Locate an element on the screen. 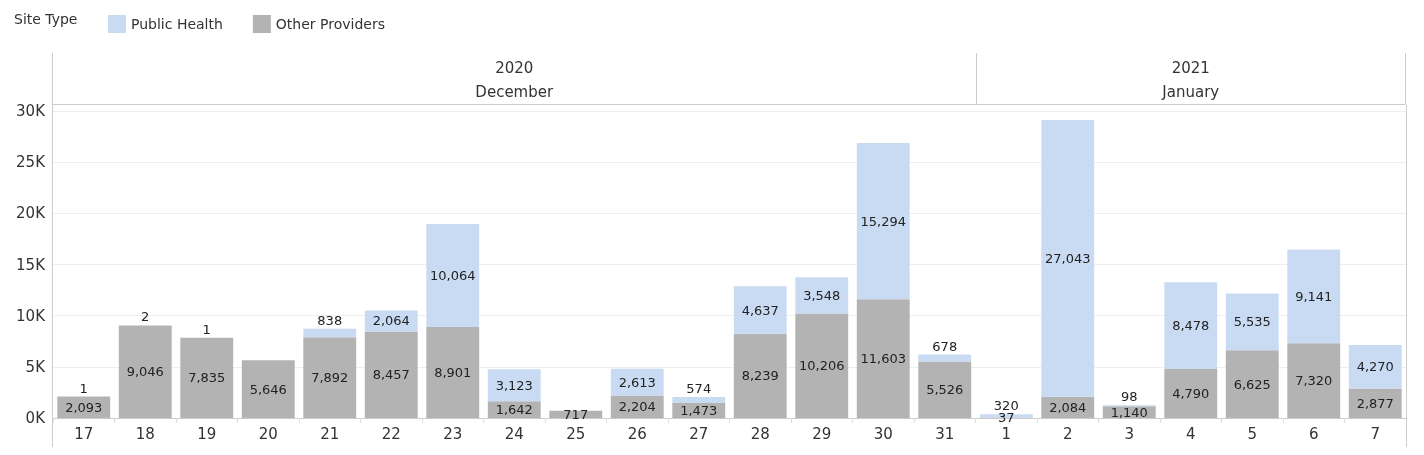 This screenshot has height=455, width=1424. data-label: 2,204 is located at coordinates (637, 407).